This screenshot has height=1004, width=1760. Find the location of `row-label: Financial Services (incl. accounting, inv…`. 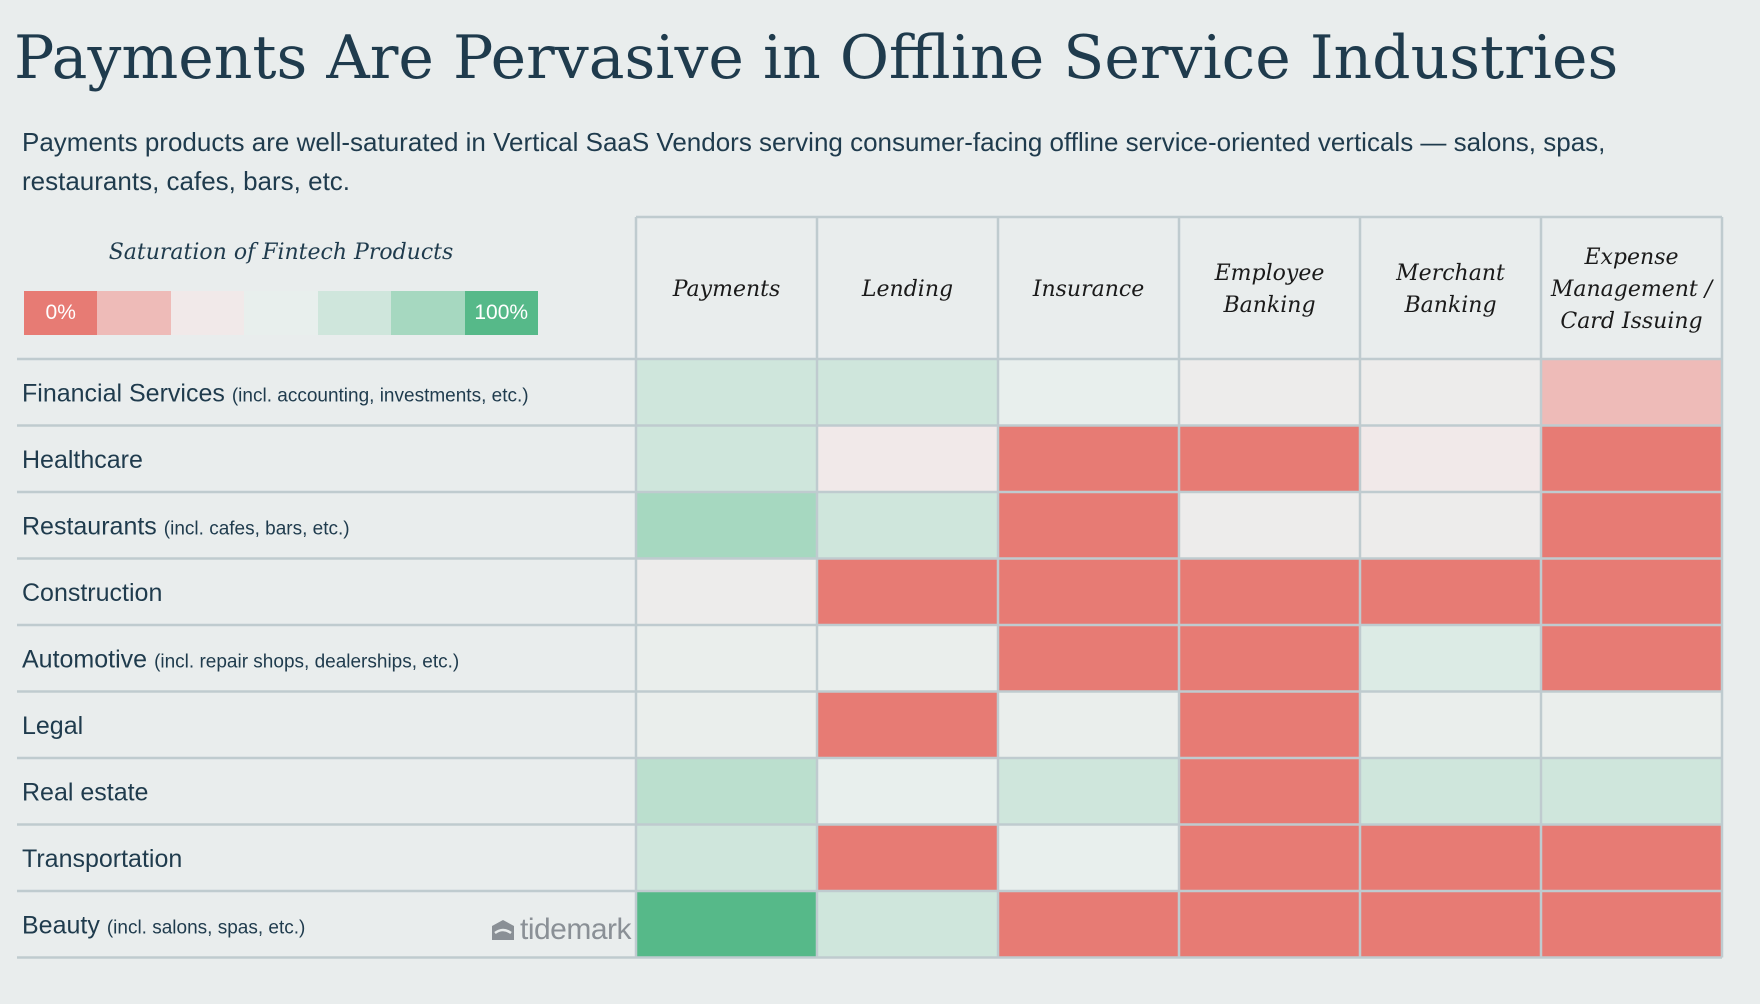

row-label: Financial Services (incl. accounting, inv… is located at coordinates (275, 393).